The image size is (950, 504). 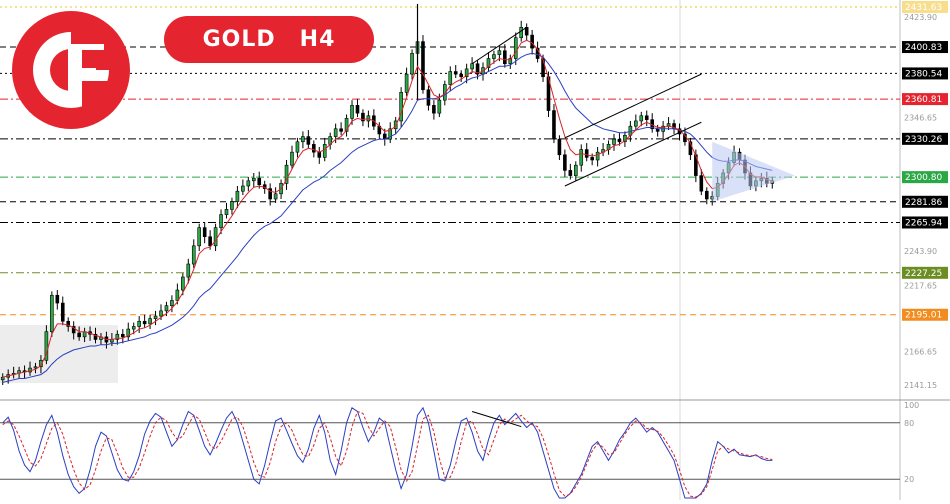 I want to click on price-level-label: 2360.81, so click(x=923, y=100).